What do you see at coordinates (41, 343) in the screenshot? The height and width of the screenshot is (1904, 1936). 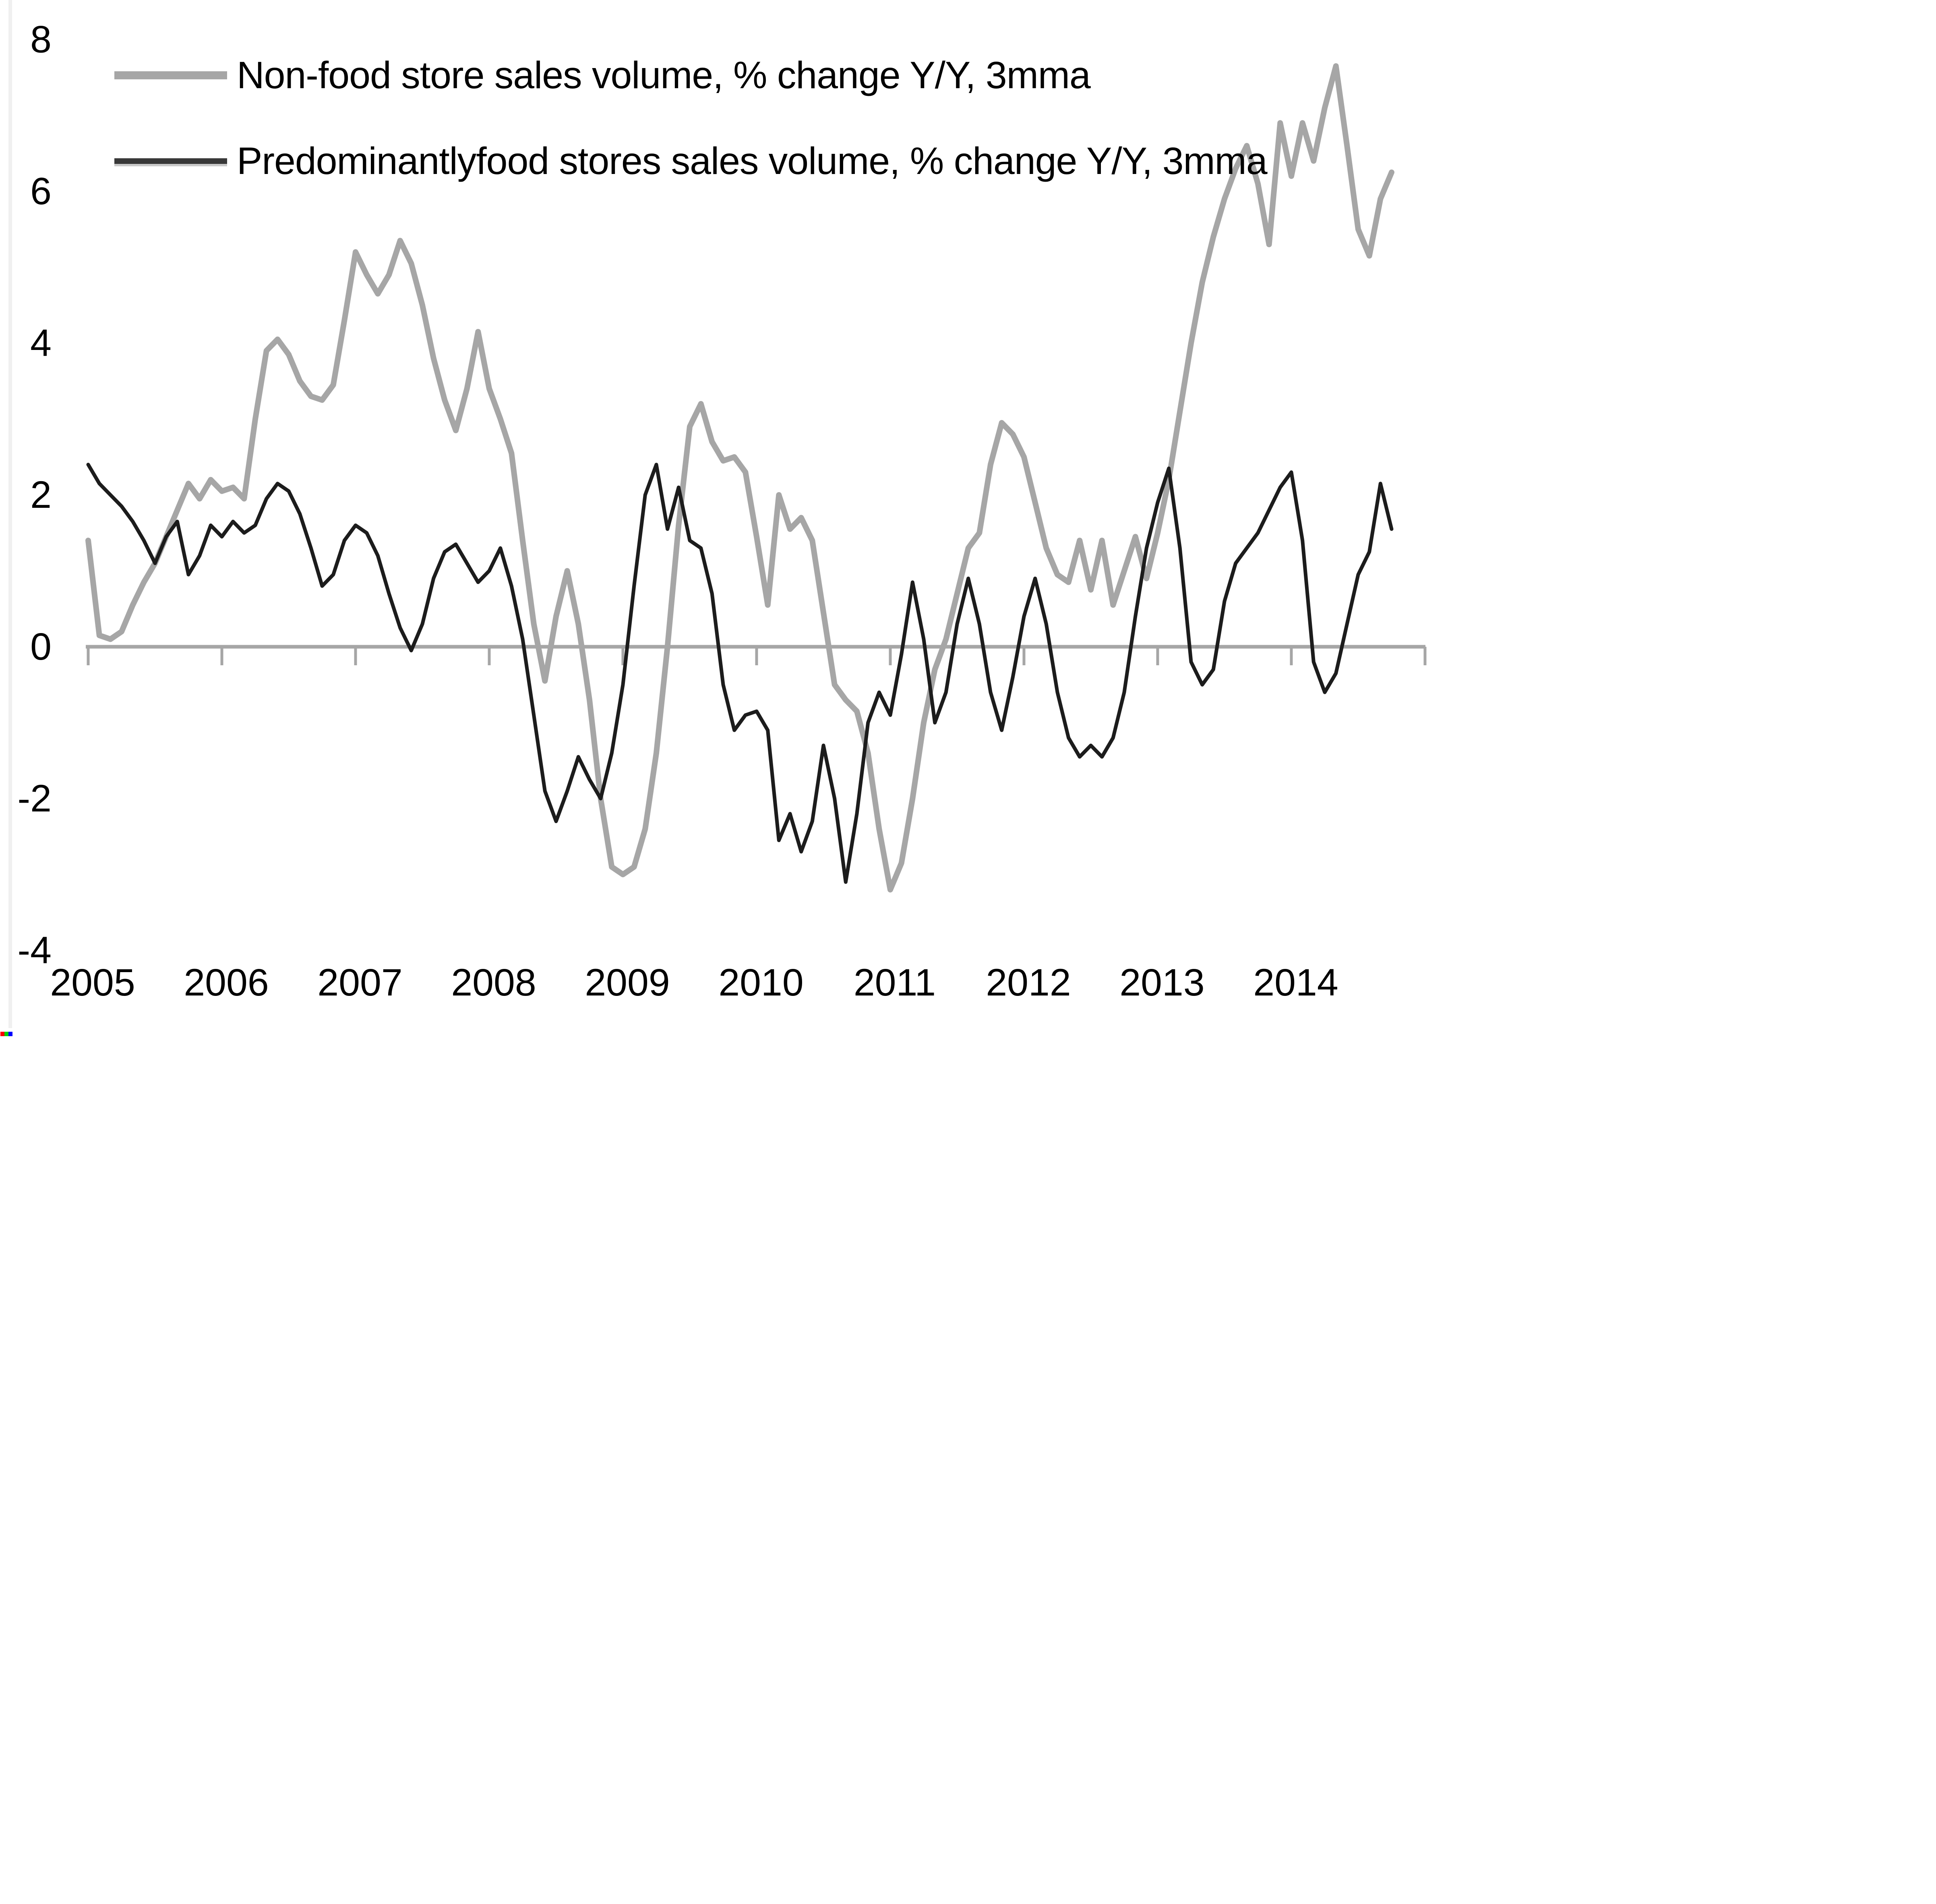 I see `y-axis-tick-label: 4` at bounding box center [41, 343].